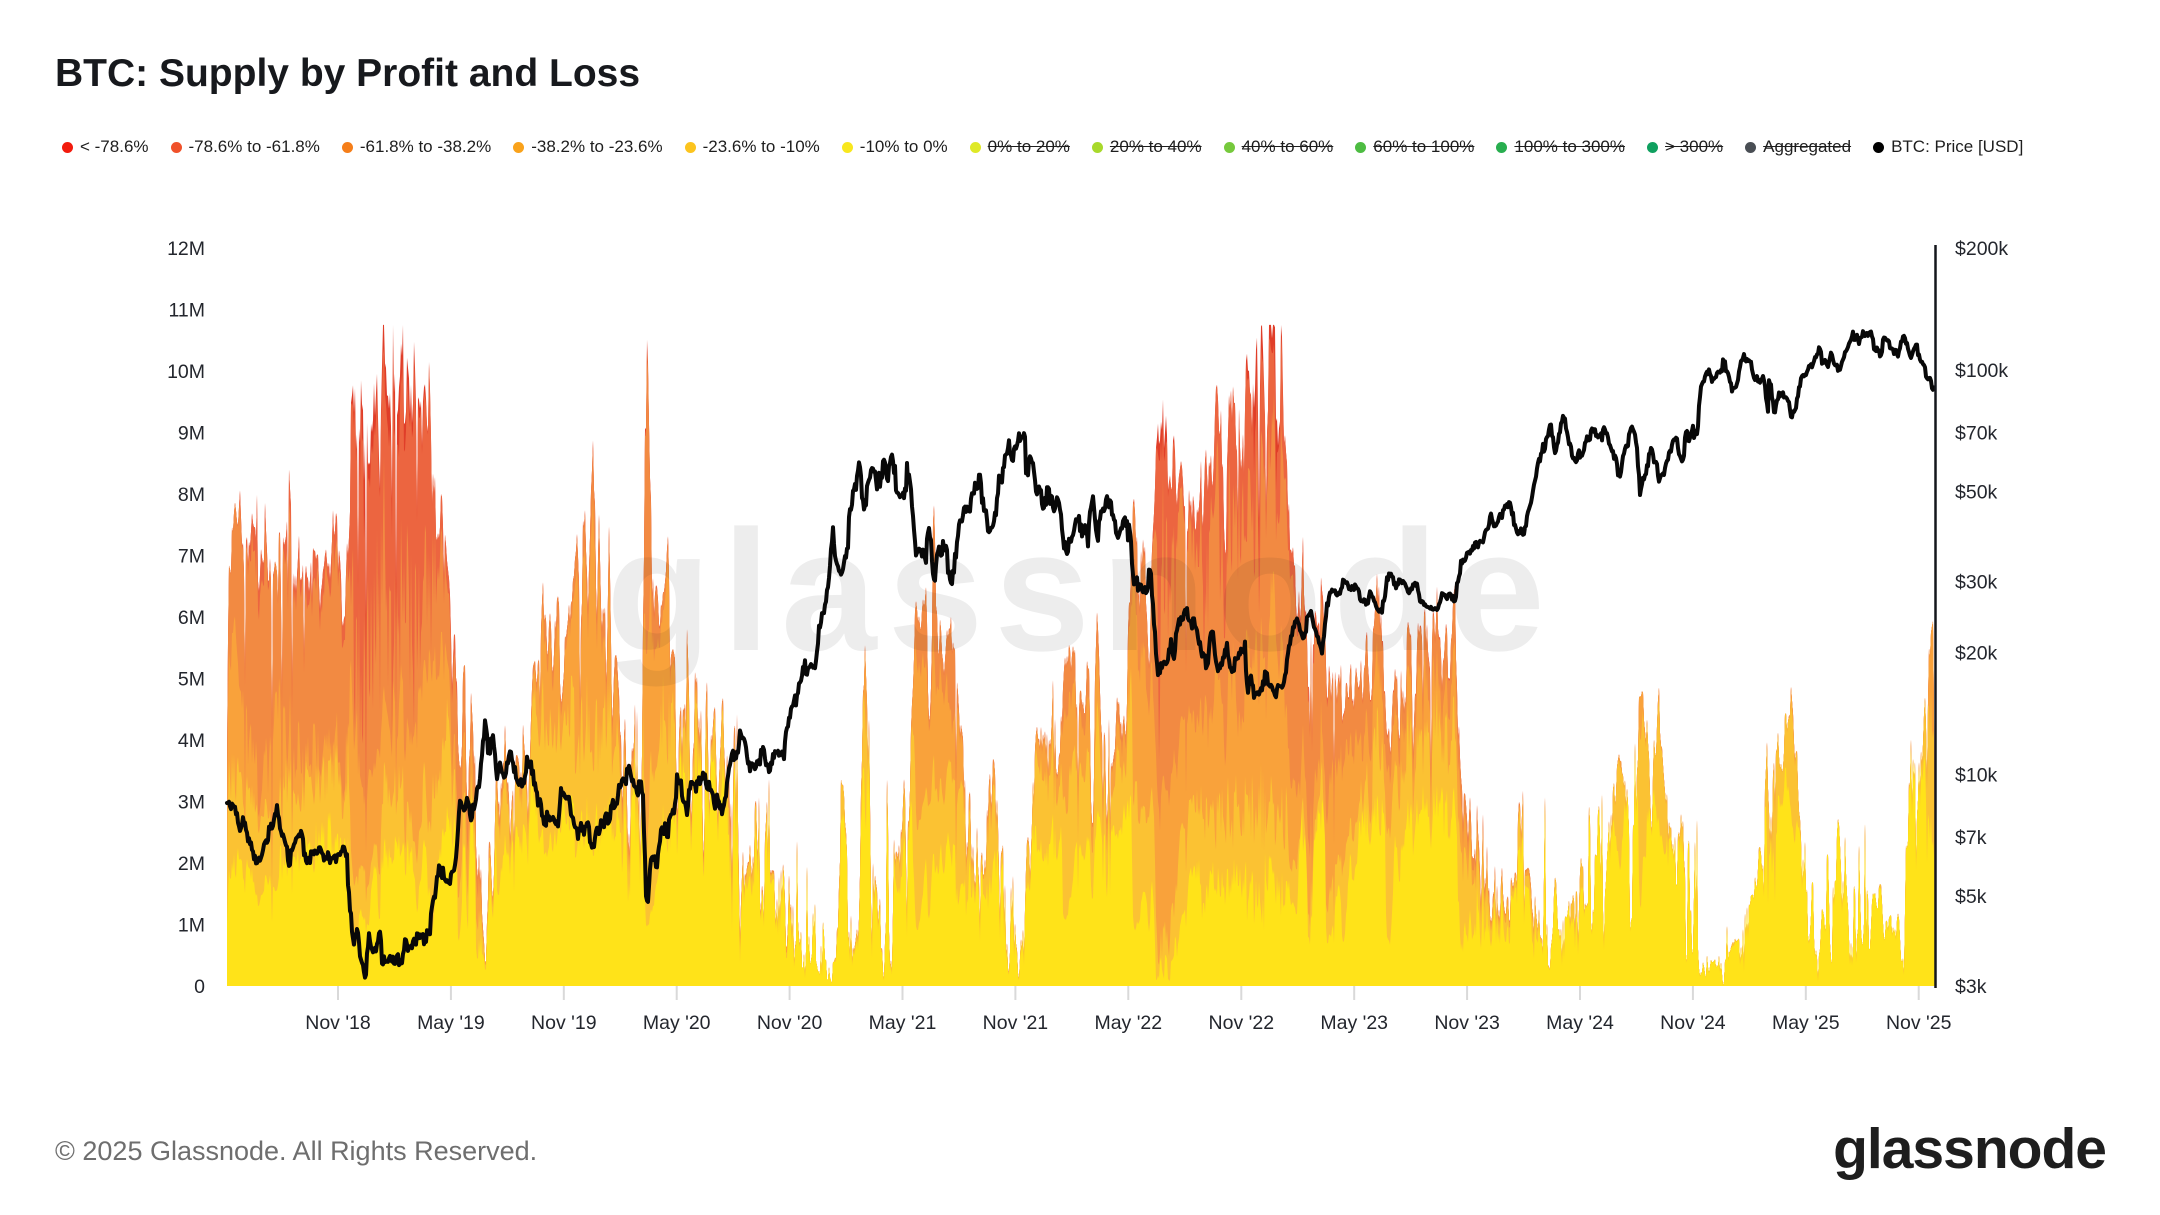 The image size is (2160, 1215). I want to click on svg-text: 3M, so click(191, 803).